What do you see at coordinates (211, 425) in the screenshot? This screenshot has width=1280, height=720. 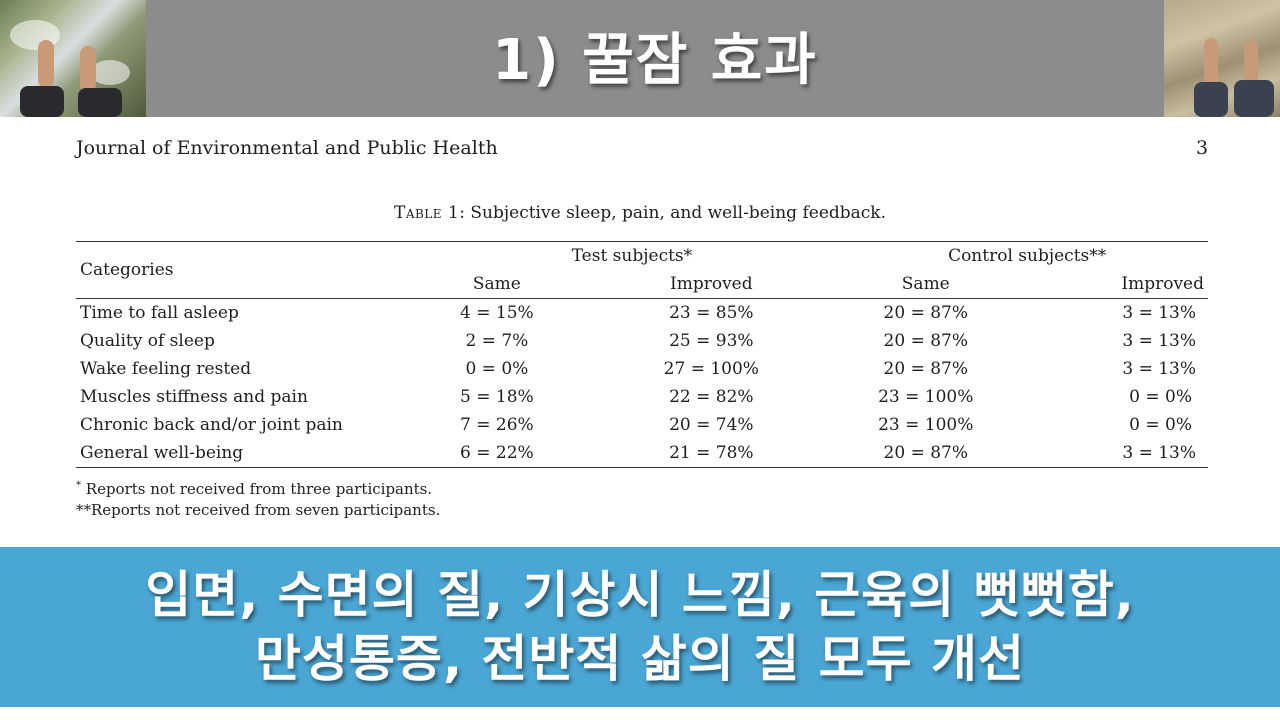 I see `row-category: Chronic back and/or joint pain` at bounding box center [211, 425].